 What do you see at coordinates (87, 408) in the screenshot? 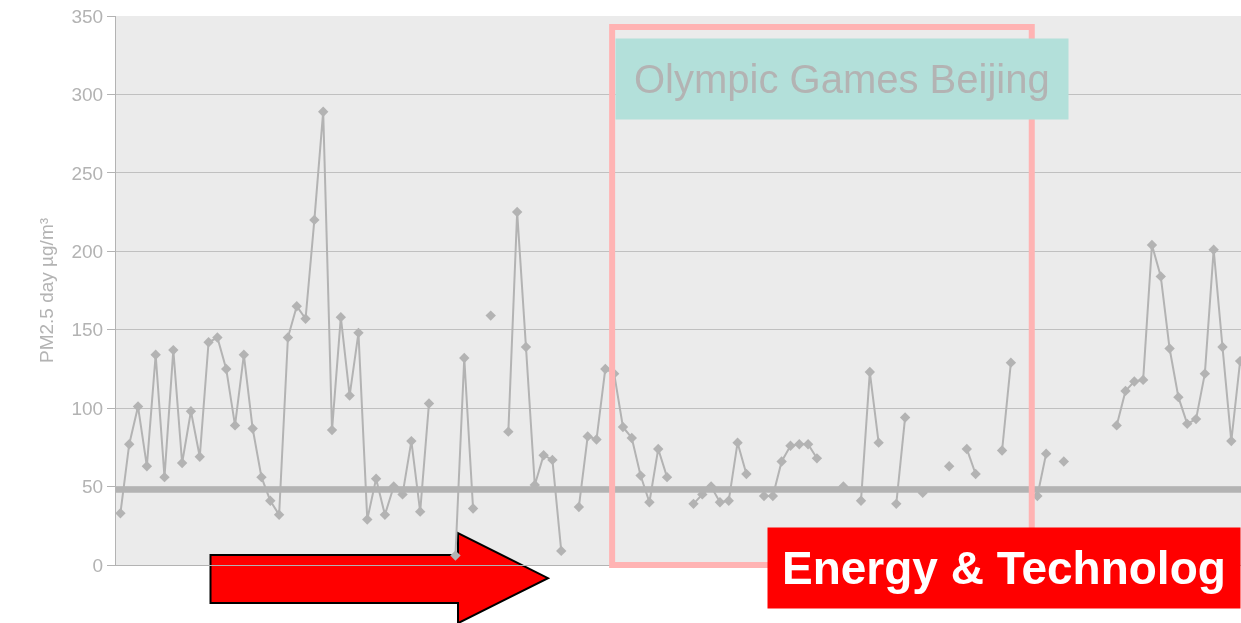
I see `y-tick-label: 100` at bounding box center [87, 408].